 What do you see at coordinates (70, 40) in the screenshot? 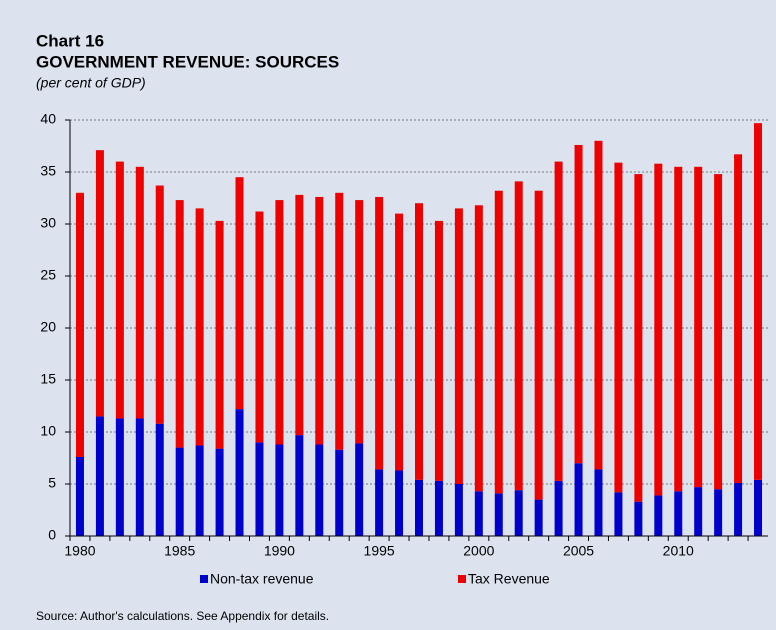
I see `chart-title: Chart 16` at bounding box center [70, 40].